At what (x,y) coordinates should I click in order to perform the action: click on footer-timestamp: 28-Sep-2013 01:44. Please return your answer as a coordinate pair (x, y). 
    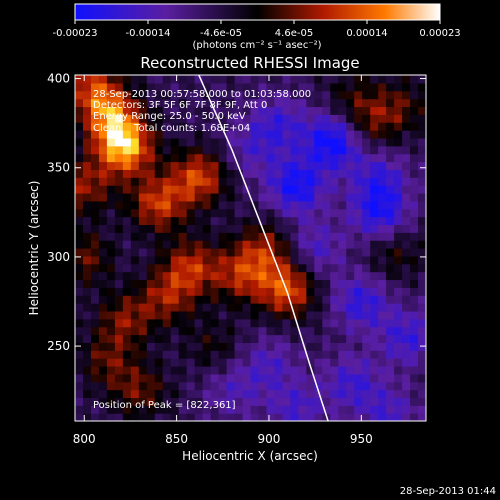
    Looking at the image, I should click on (448, 491).